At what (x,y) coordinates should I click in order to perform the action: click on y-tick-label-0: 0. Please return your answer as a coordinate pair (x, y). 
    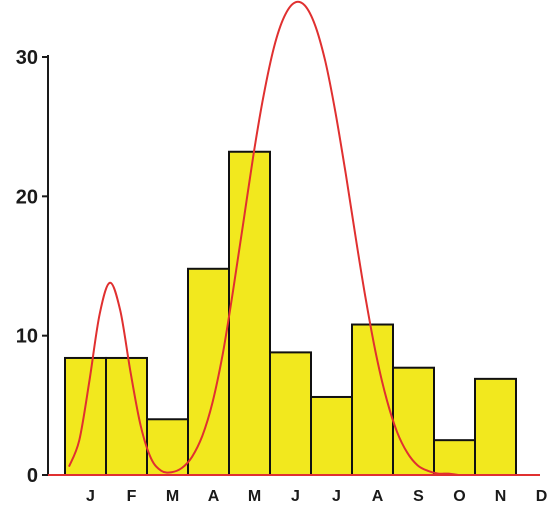
    Looking at the image, I should click on (32, 476).